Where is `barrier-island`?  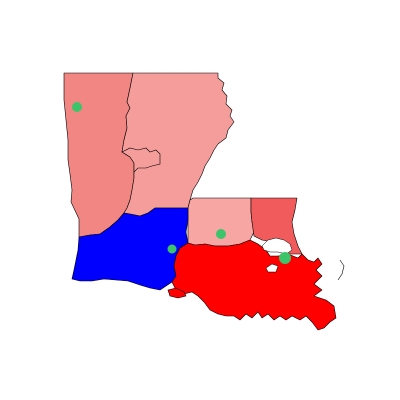
barrier-island is located at coordinates (341, 270).